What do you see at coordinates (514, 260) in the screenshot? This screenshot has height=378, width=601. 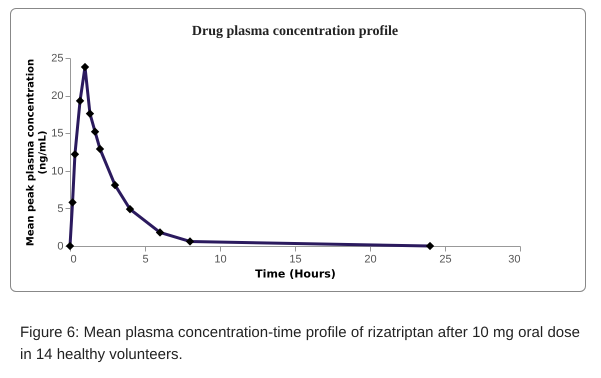 I see `x-tick-label: 30` at bounding box center [514, 260].